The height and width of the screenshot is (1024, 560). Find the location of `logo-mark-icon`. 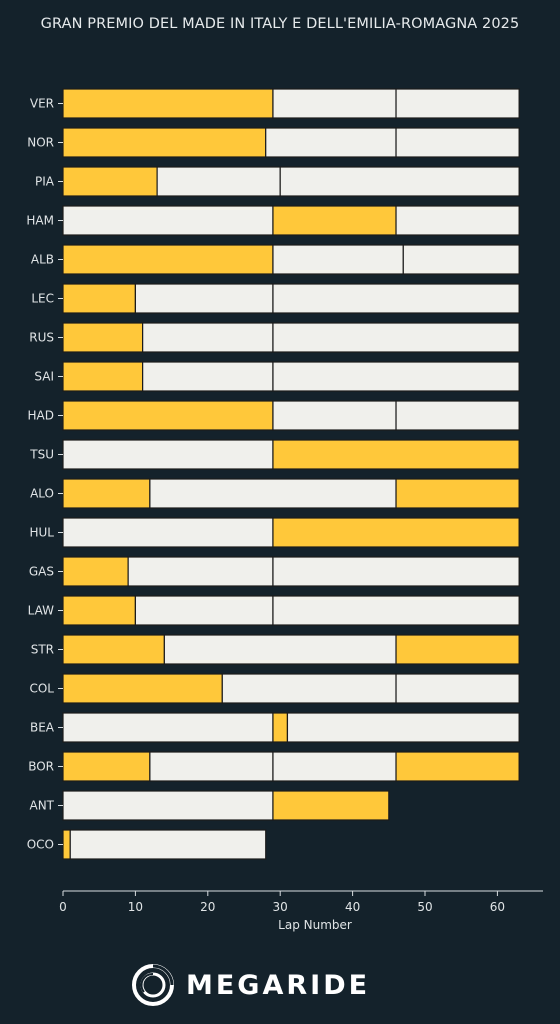

logo-mark-icon is located at coordinates (153, 985).